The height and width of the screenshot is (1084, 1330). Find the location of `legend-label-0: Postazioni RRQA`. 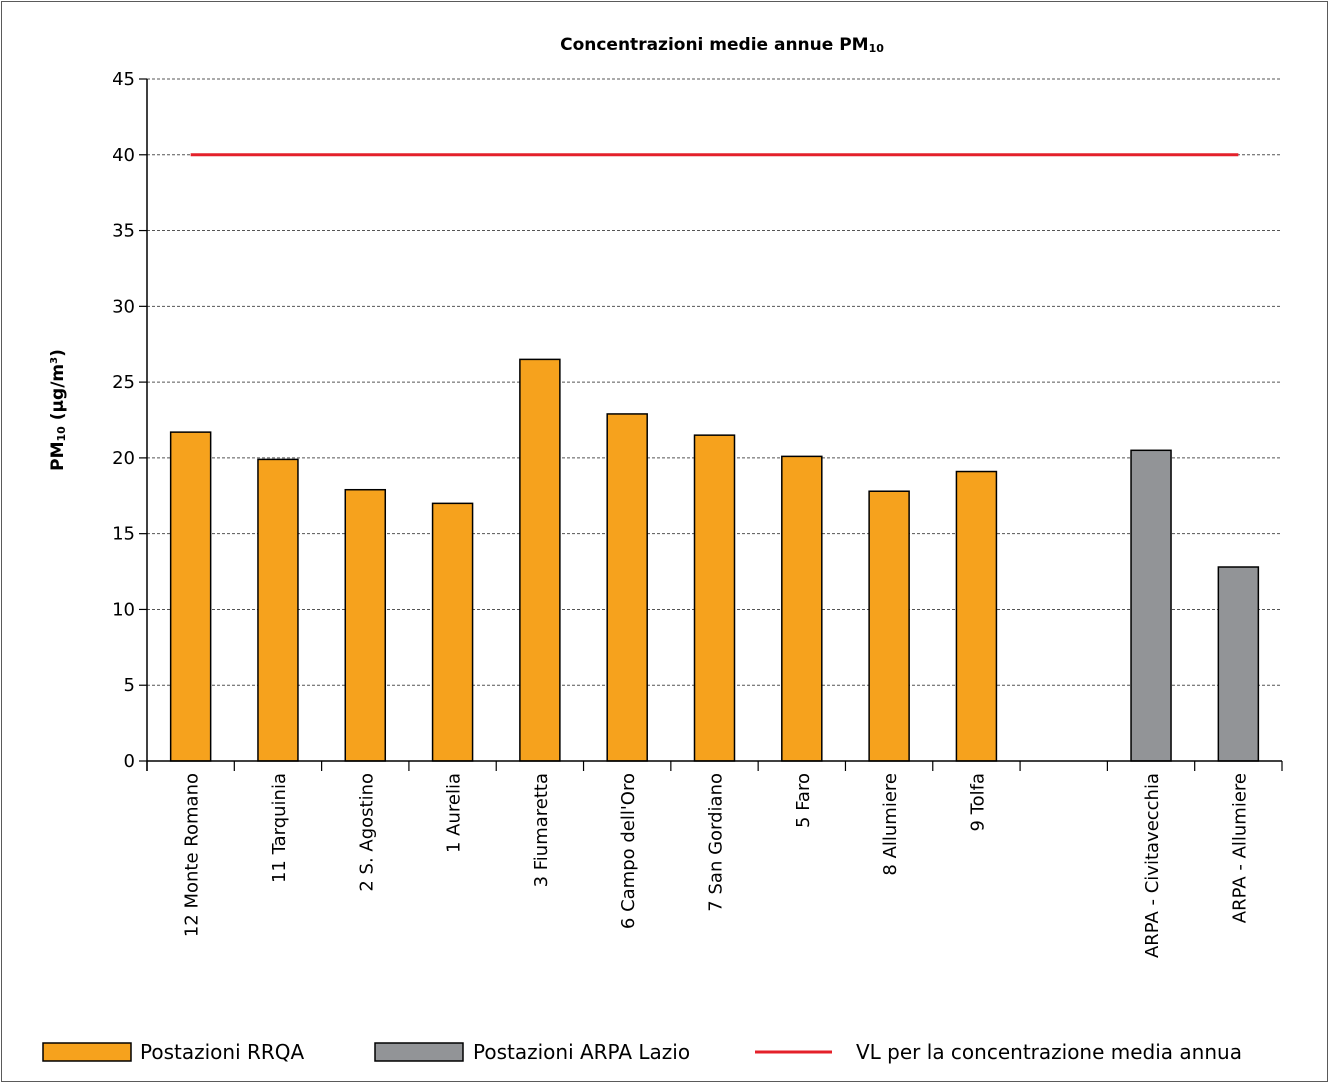

legend-label-0: Postazioni RRQA is located at coordinates (222, 1052).